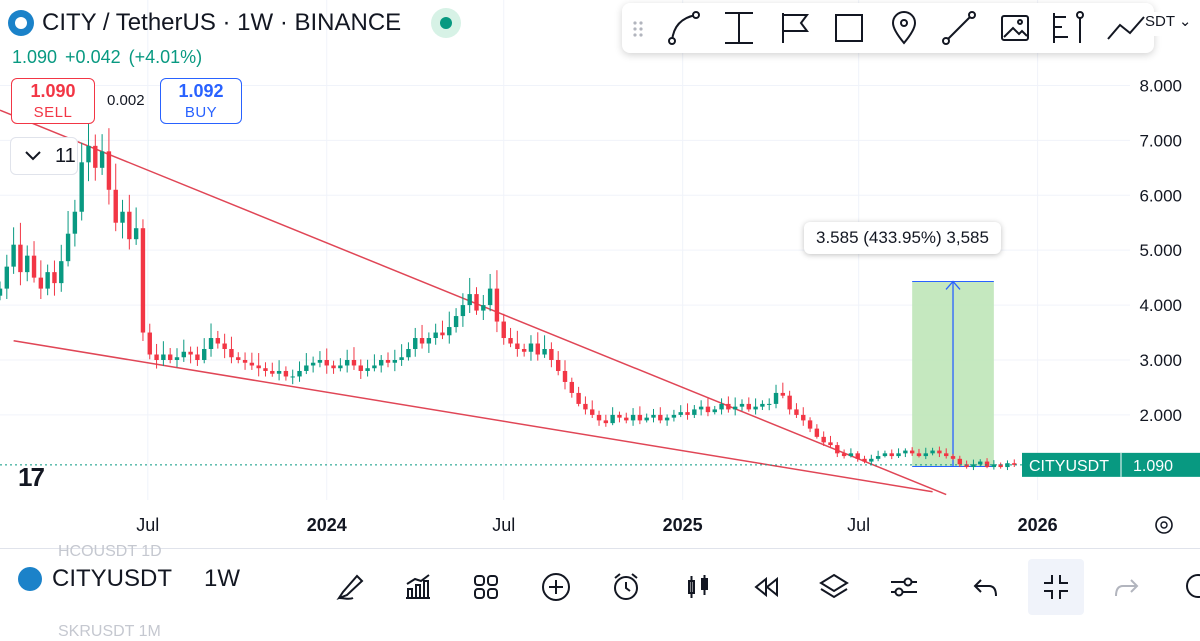 This screenshot has width=1200, height=641. What do you see at coordinates (638, 29) in the screenshot?
I see `drag-handle-icon` at bounding box center [638, 29].